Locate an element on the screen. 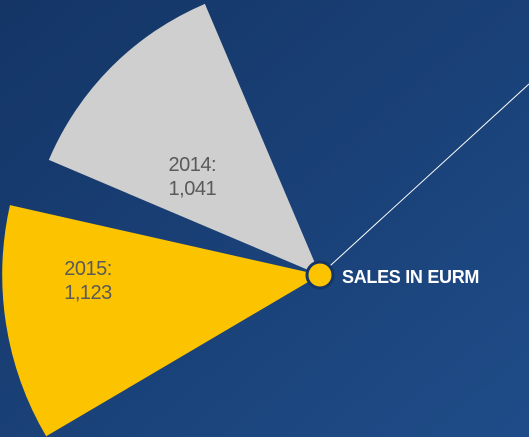 This screenshot has height=437, width=529. chart-title: SALES IN EURM is located at coordinates (410, 277).